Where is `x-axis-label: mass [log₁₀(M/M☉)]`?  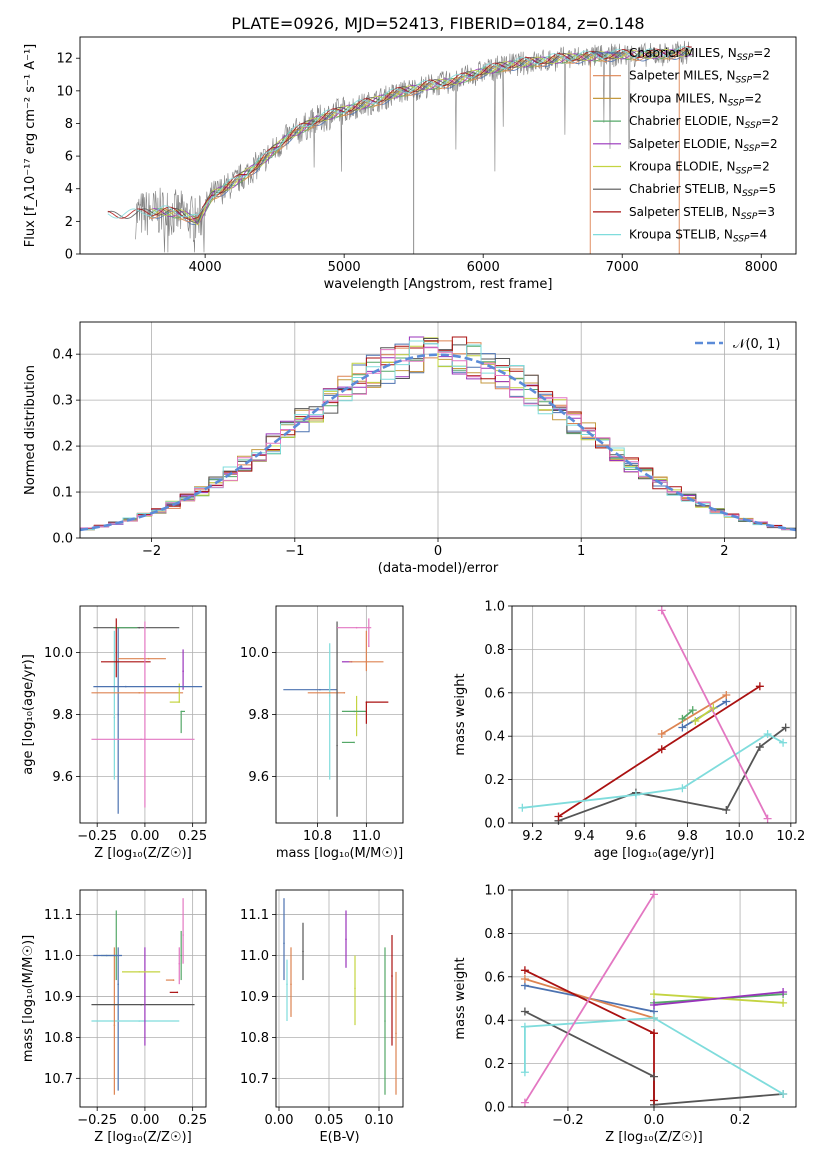 x-axis-label: mass [log₁₀(M/M☉)] is located at coordinates (339, 853).